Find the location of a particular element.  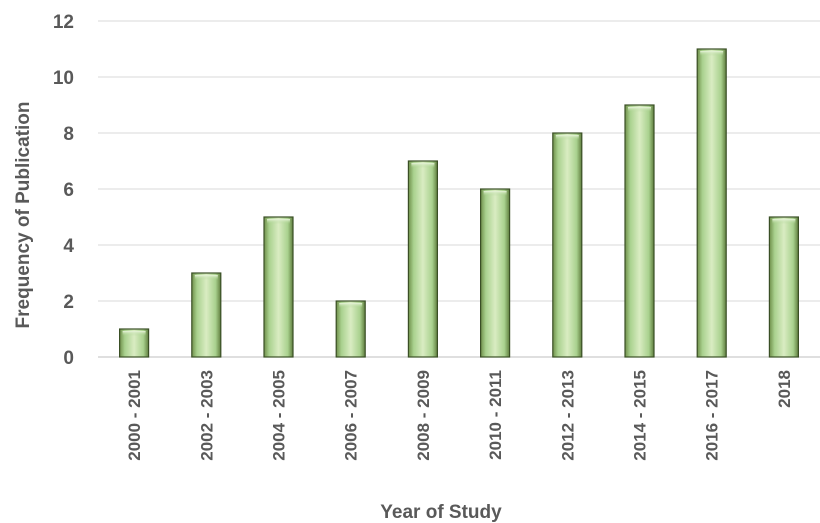

y-tick-label: 8 is located at coordinates (68, 134).